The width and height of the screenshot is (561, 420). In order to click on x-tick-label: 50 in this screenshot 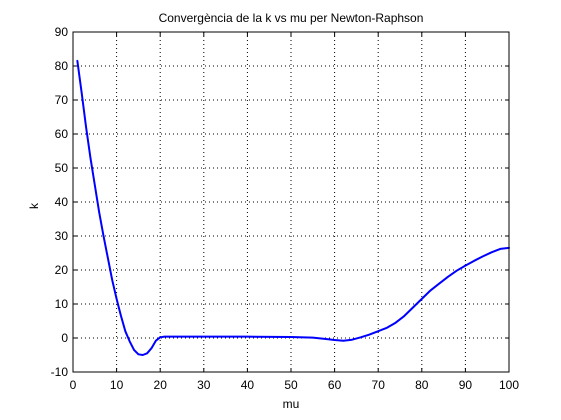, I will do `click(291, 385)`.